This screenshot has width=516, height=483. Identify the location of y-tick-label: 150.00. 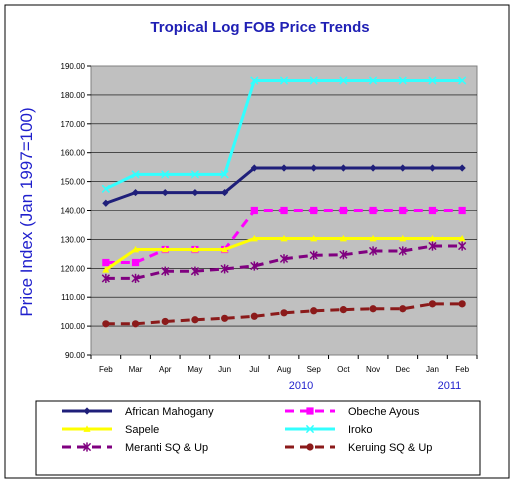
(73, 182).